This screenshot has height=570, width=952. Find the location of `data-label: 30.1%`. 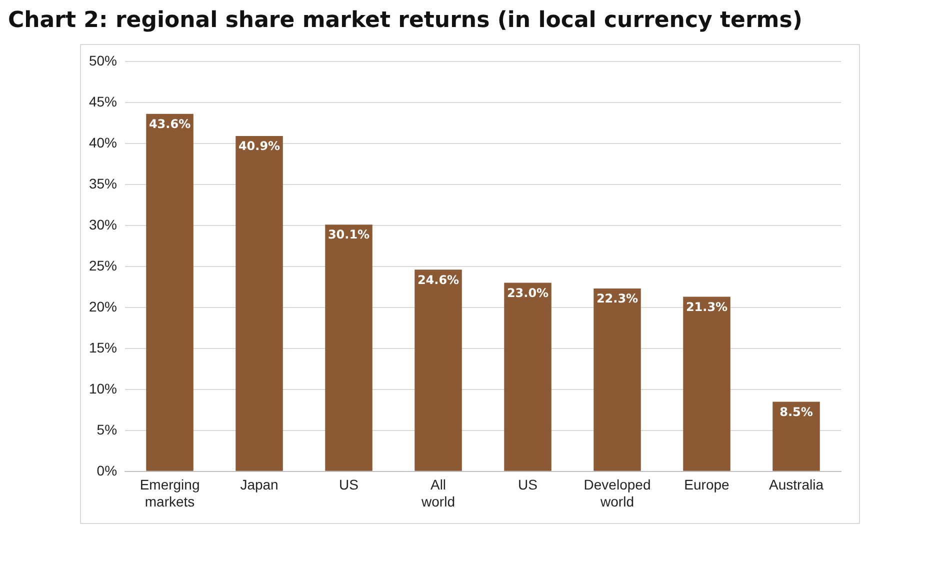

data-label: 30.1% is located at coordinates (349, 235).